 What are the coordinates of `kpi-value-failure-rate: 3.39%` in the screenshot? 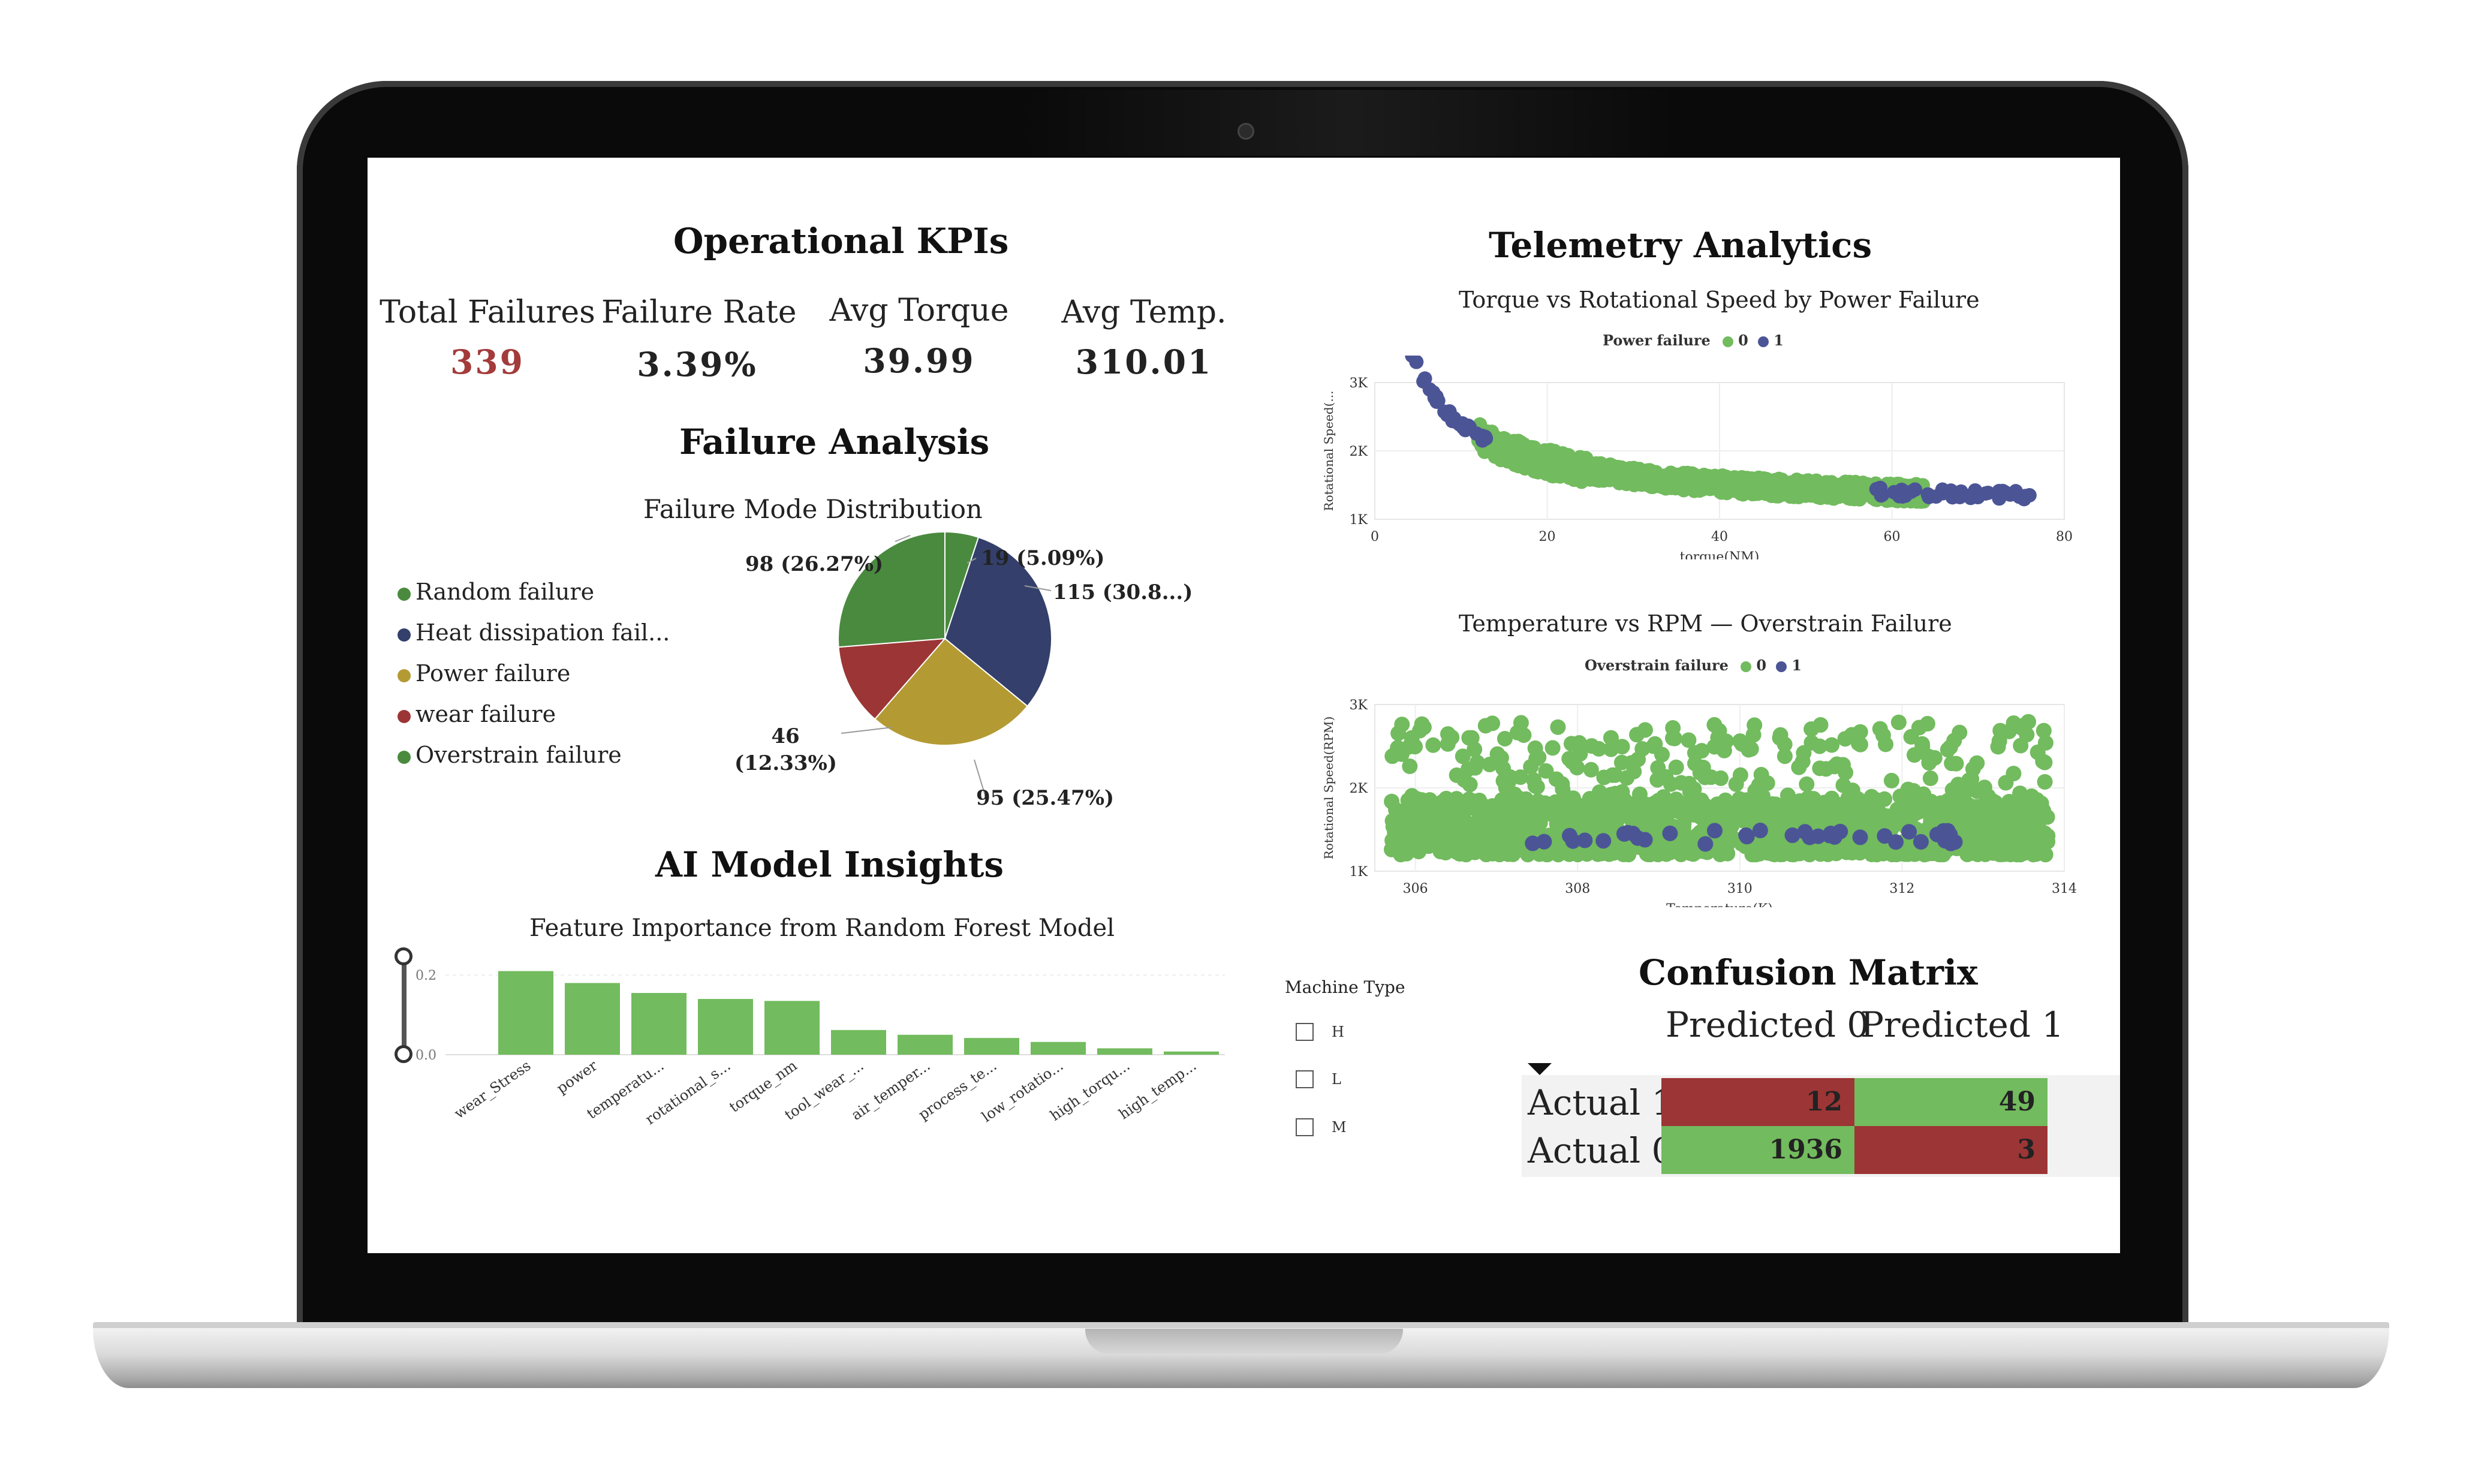 It's located at (698, 365).